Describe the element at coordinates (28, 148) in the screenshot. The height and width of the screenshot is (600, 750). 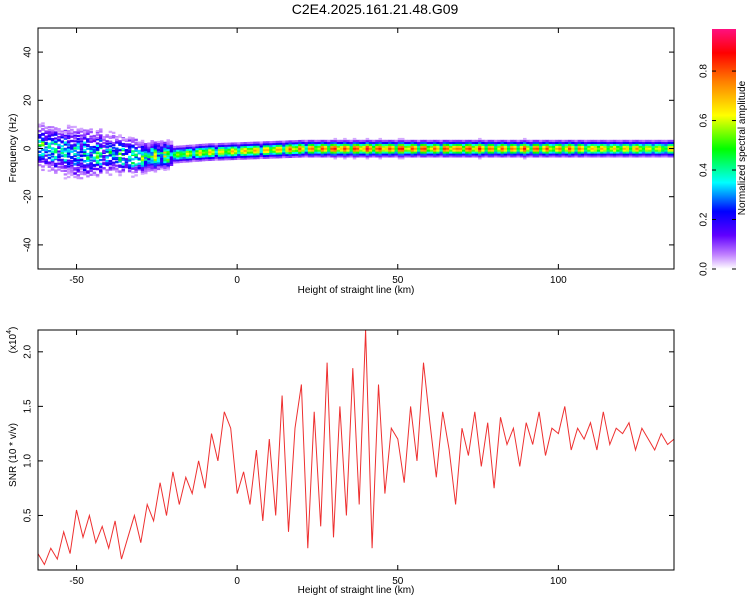
I see `spectrogram-y-tick-label: 0` at that location.